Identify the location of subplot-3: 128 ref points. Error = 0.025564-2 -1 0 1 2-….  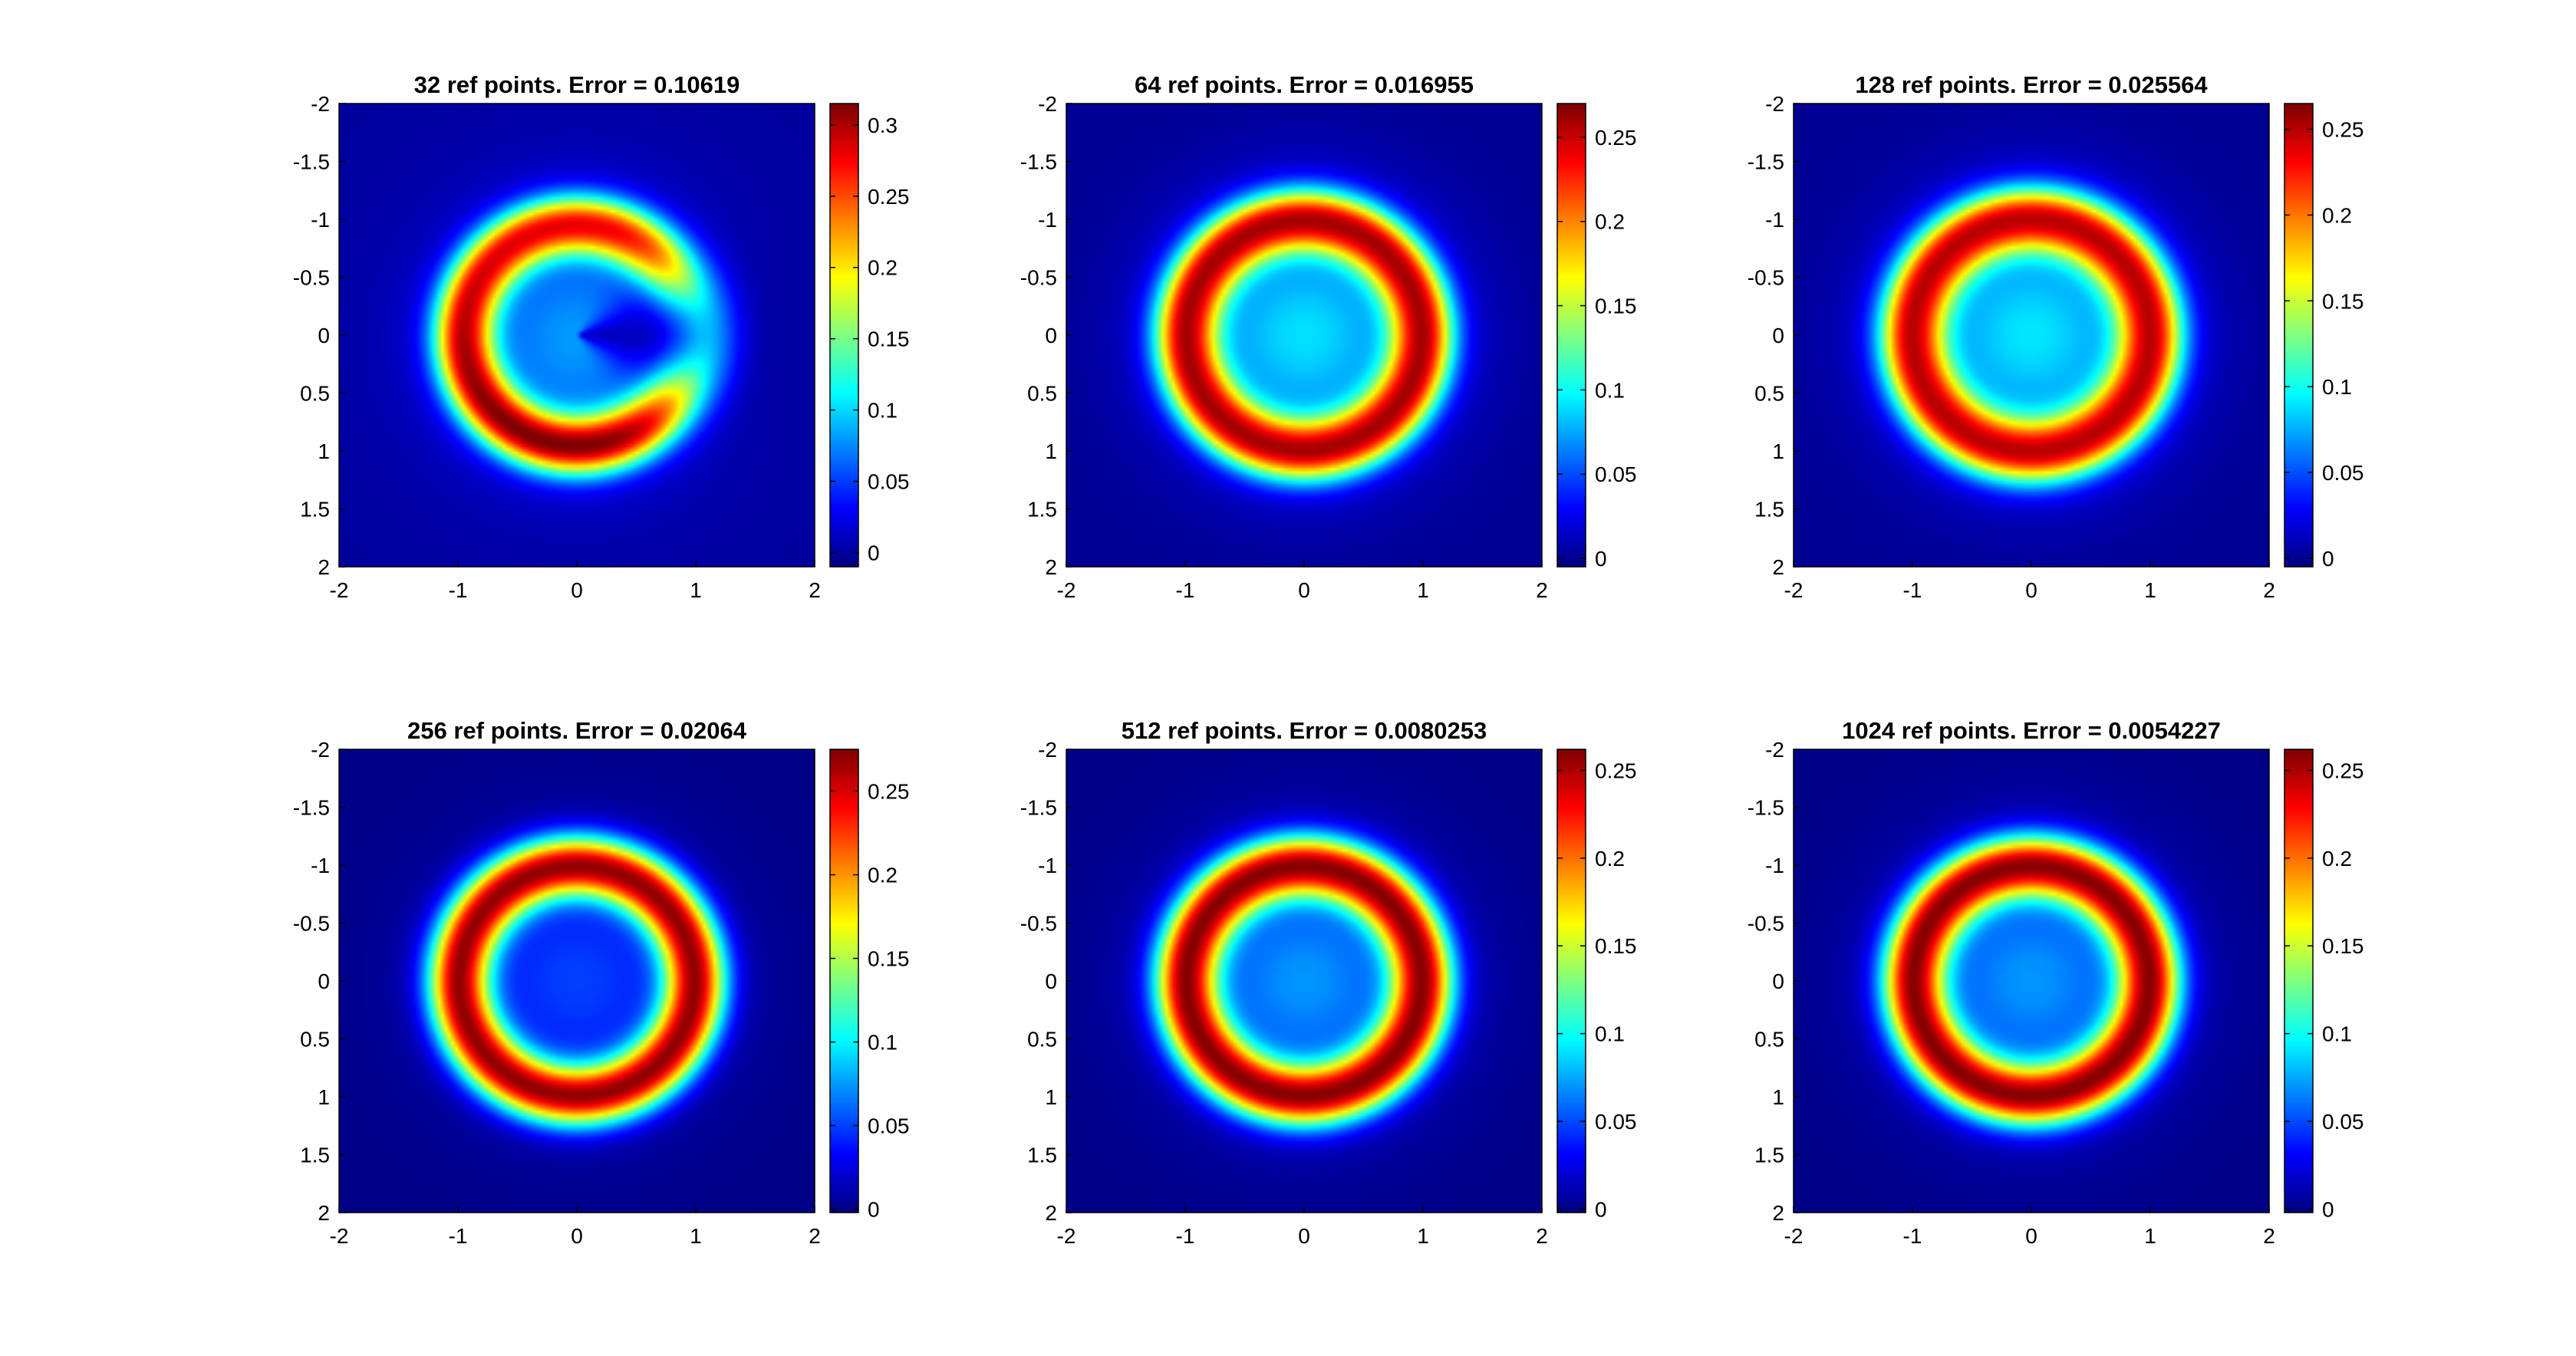
(2056, 336).